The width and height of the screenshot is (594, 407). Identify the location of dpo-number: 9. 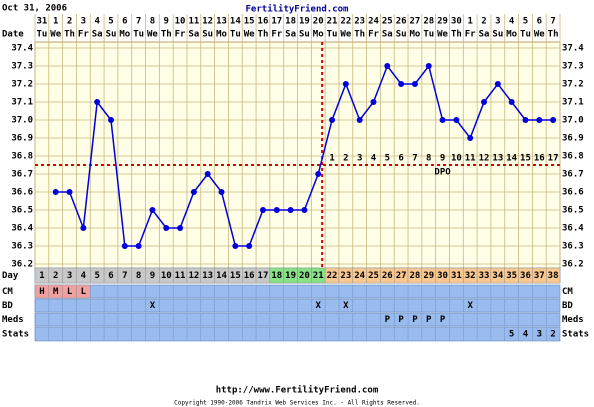
(442, 159).